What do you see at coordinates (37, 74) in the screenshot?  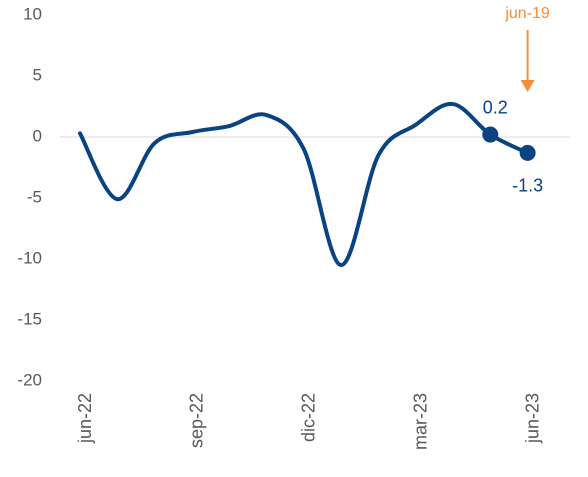 I see `y-tick-label: 5` at bounding box center [37, 74].